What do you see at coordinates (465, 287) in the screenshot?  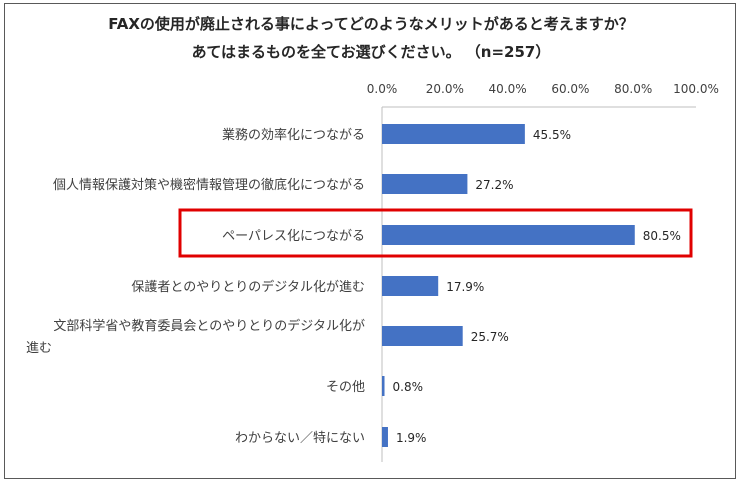 I see `data-label: 17.9%` at bounding box center [465, 287].